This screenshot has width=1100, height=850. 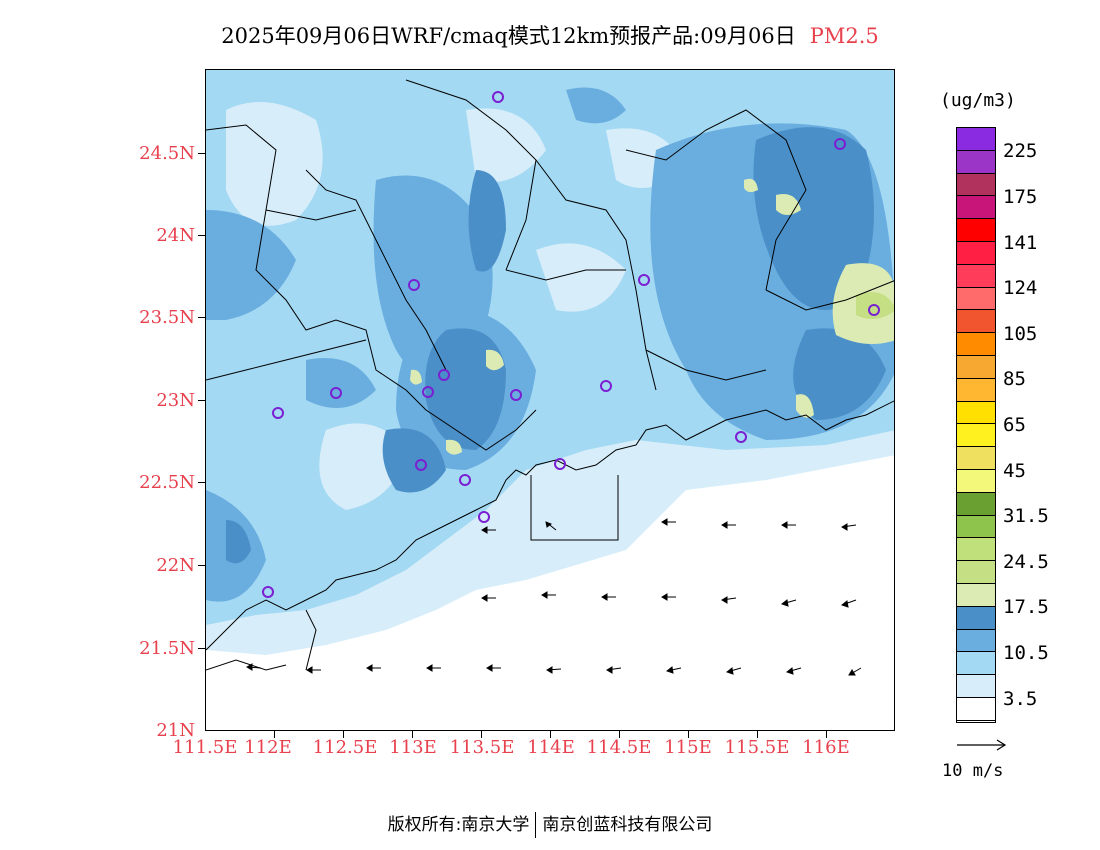 What do you see at coordinates (1014, 425) in the screenshot?
I see `legend-label: 65` at bounding box center [1014, 425].